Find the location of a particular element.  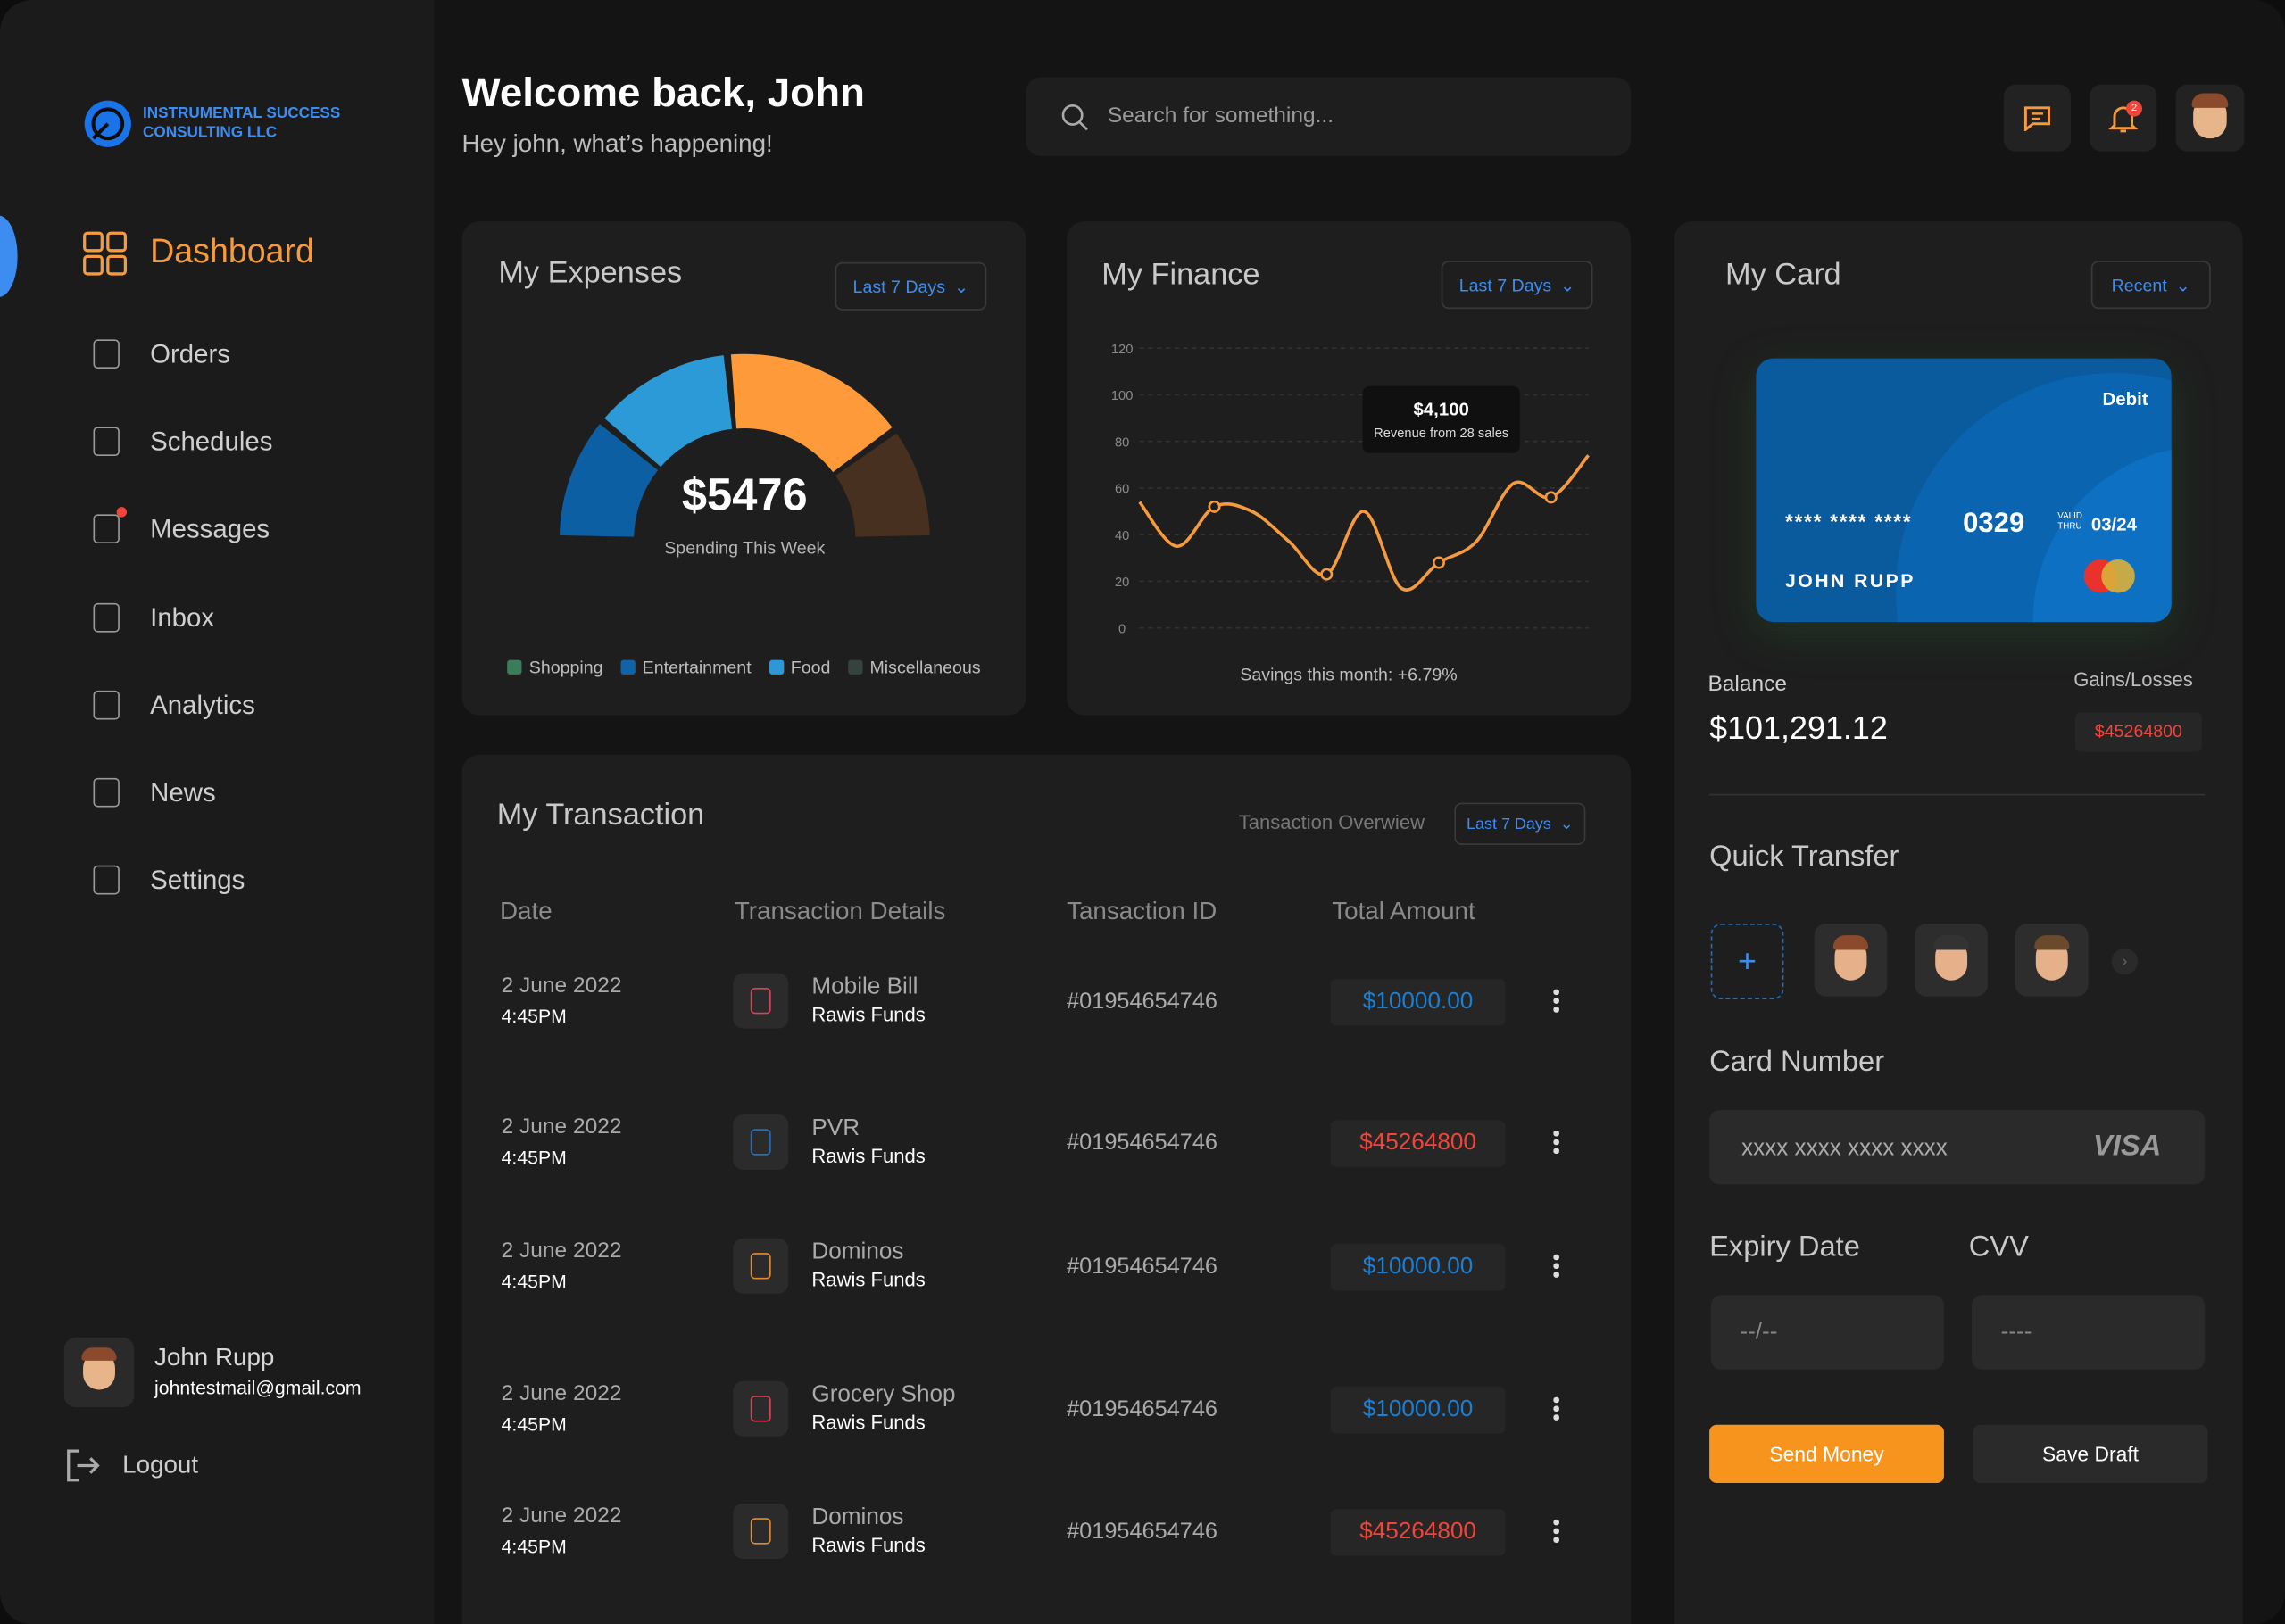

profile-avatar is located at coordinates (2210, 118).